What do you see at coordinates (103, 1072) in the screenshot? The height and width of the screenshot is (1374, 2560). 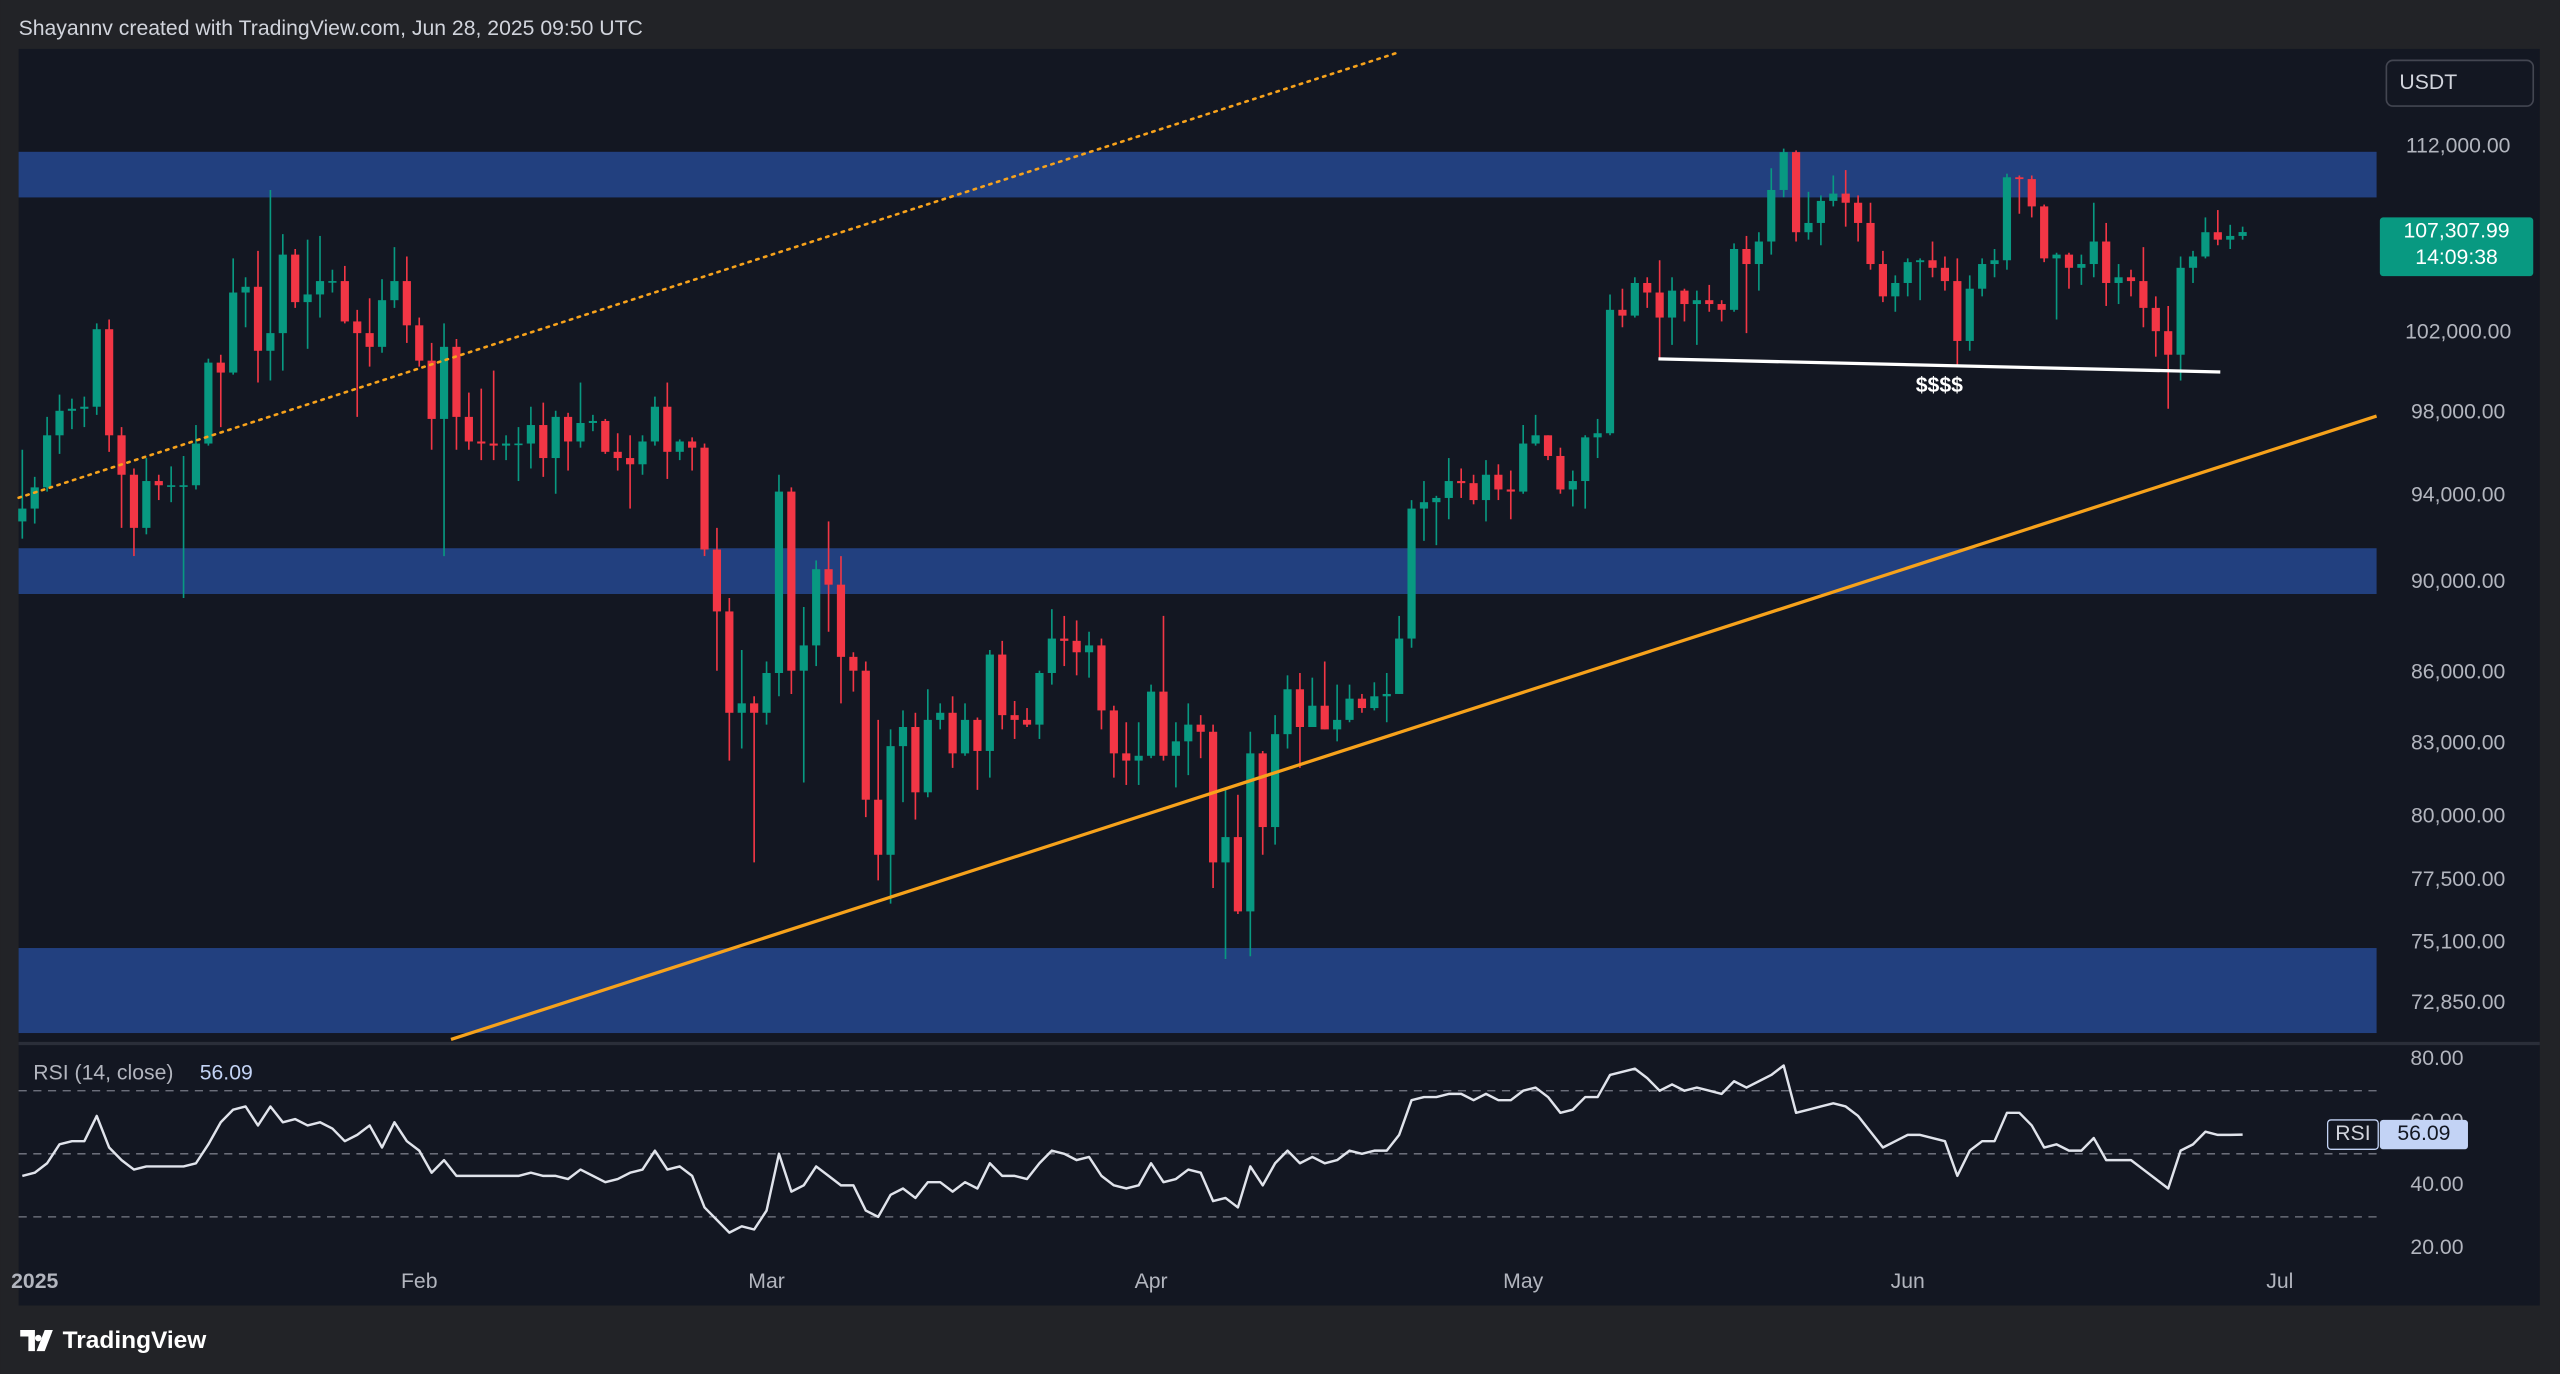 I see `rsi-title: RSI (14, close)` at bounding box center [103, 1072].